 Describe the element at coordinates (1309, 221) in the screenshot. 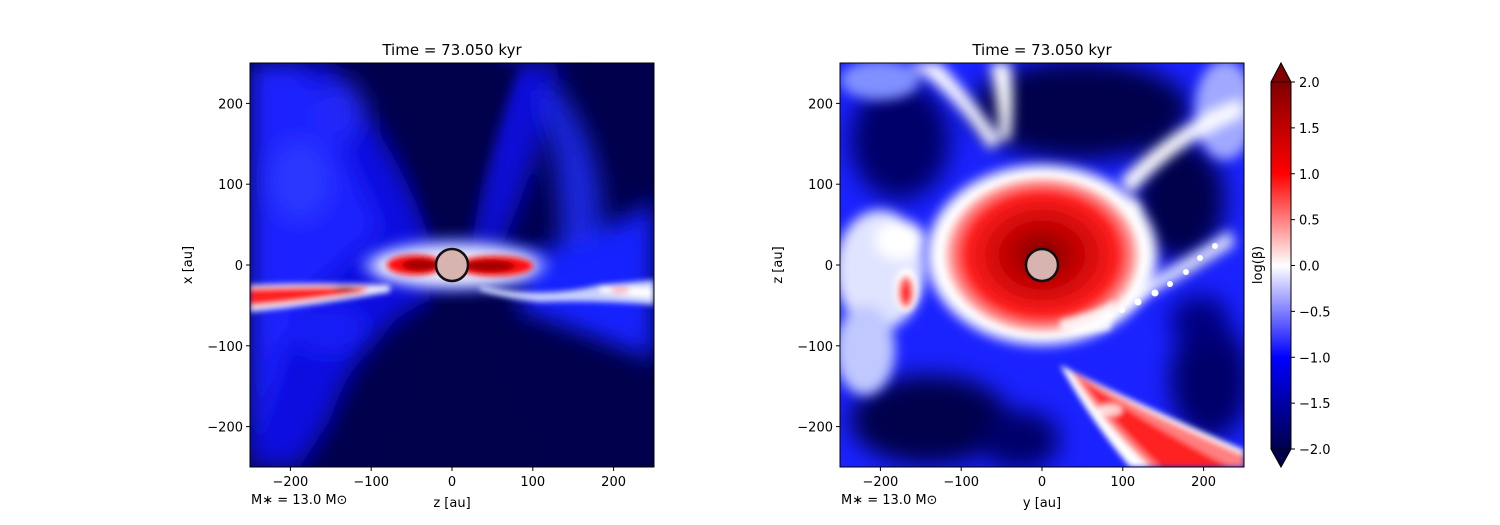

I see `colorbar-tick-label: 0.5` at that location.